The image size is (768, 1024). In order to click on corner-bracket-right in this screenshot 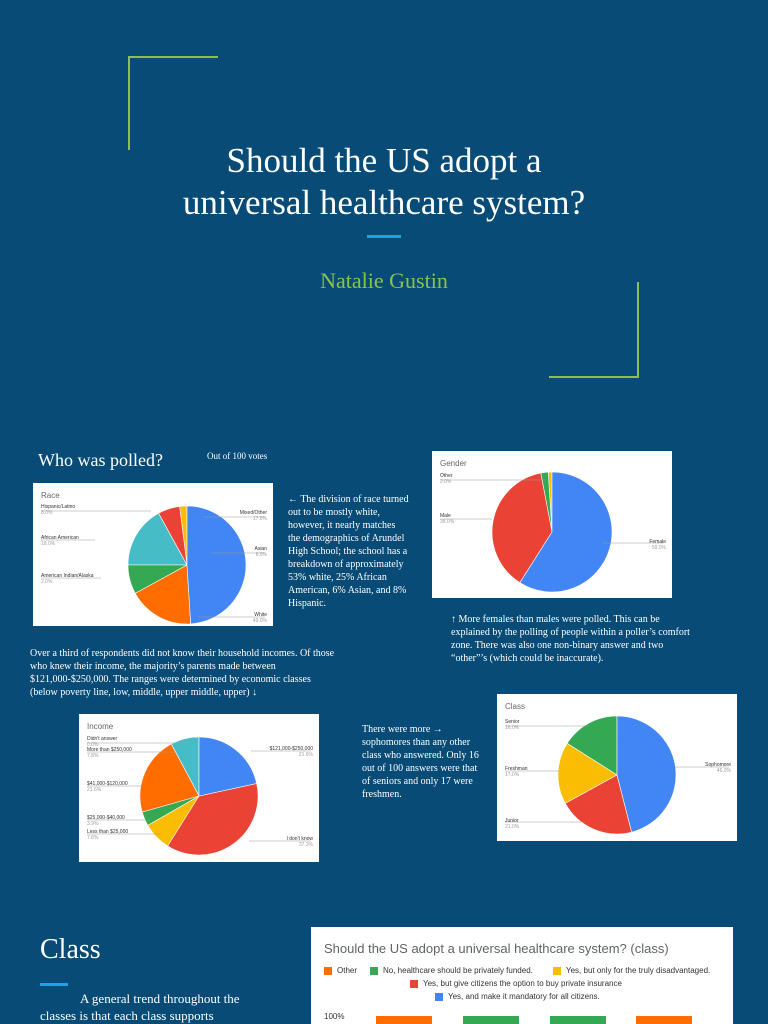, I will do `click(638, 330)`.